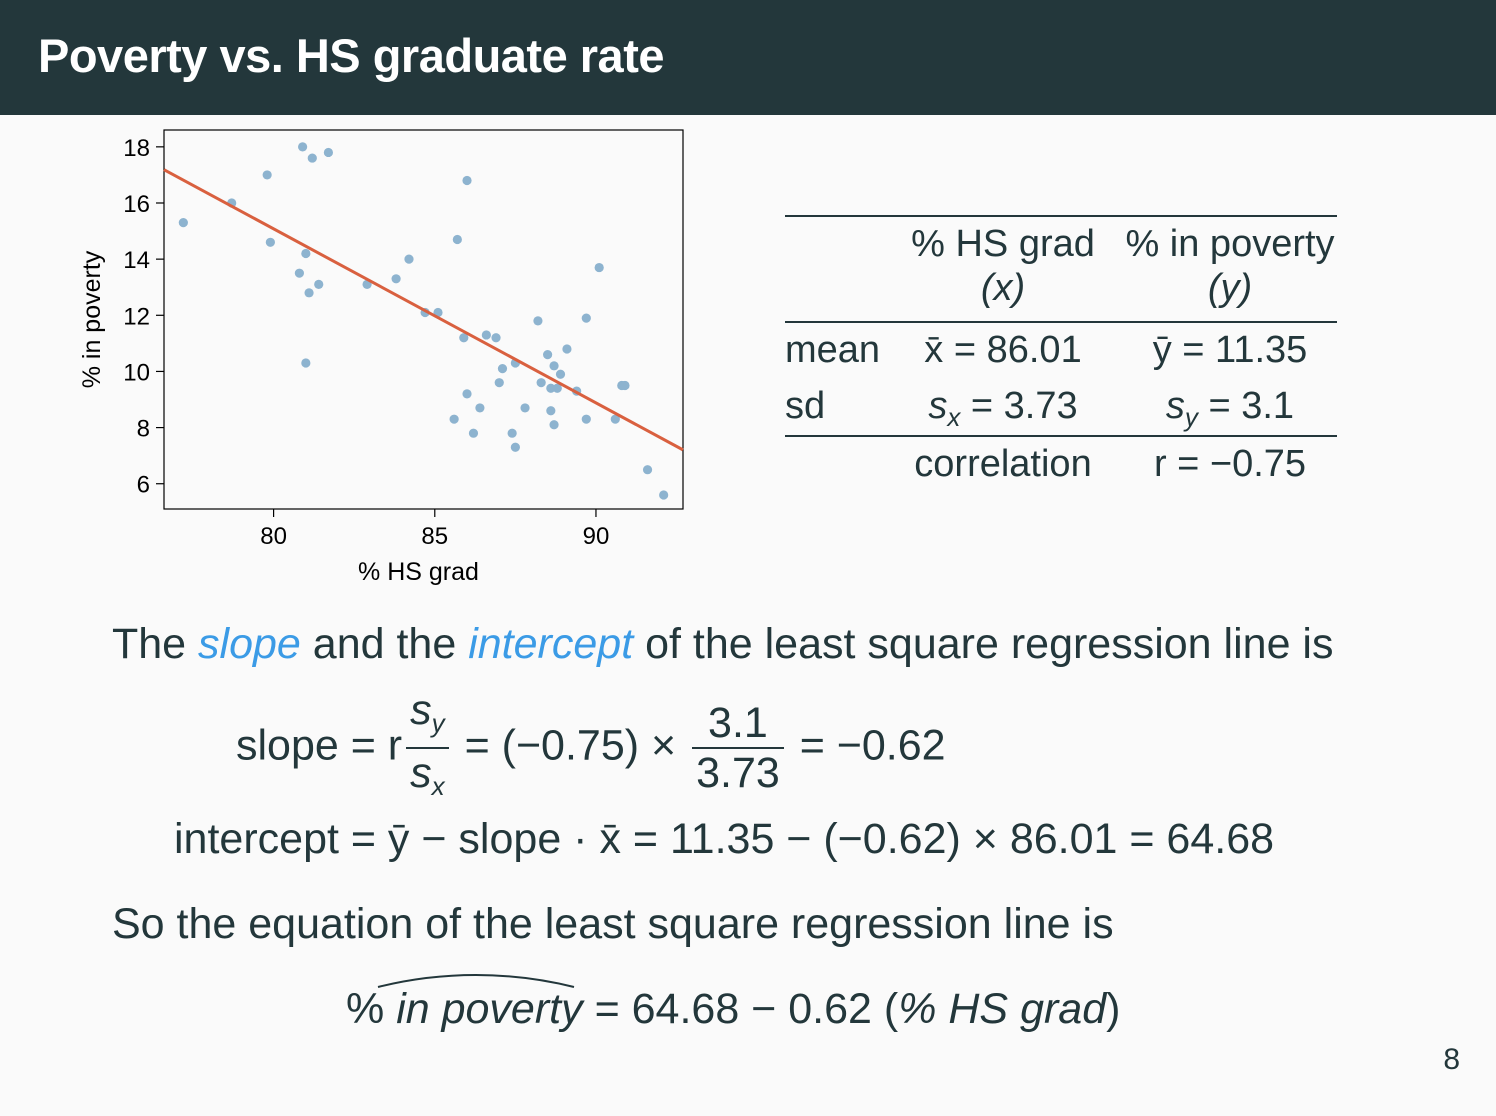 This screenshot has height=1116, width=1496. I want to click on y-tick-label: 12, so click(136, 316).